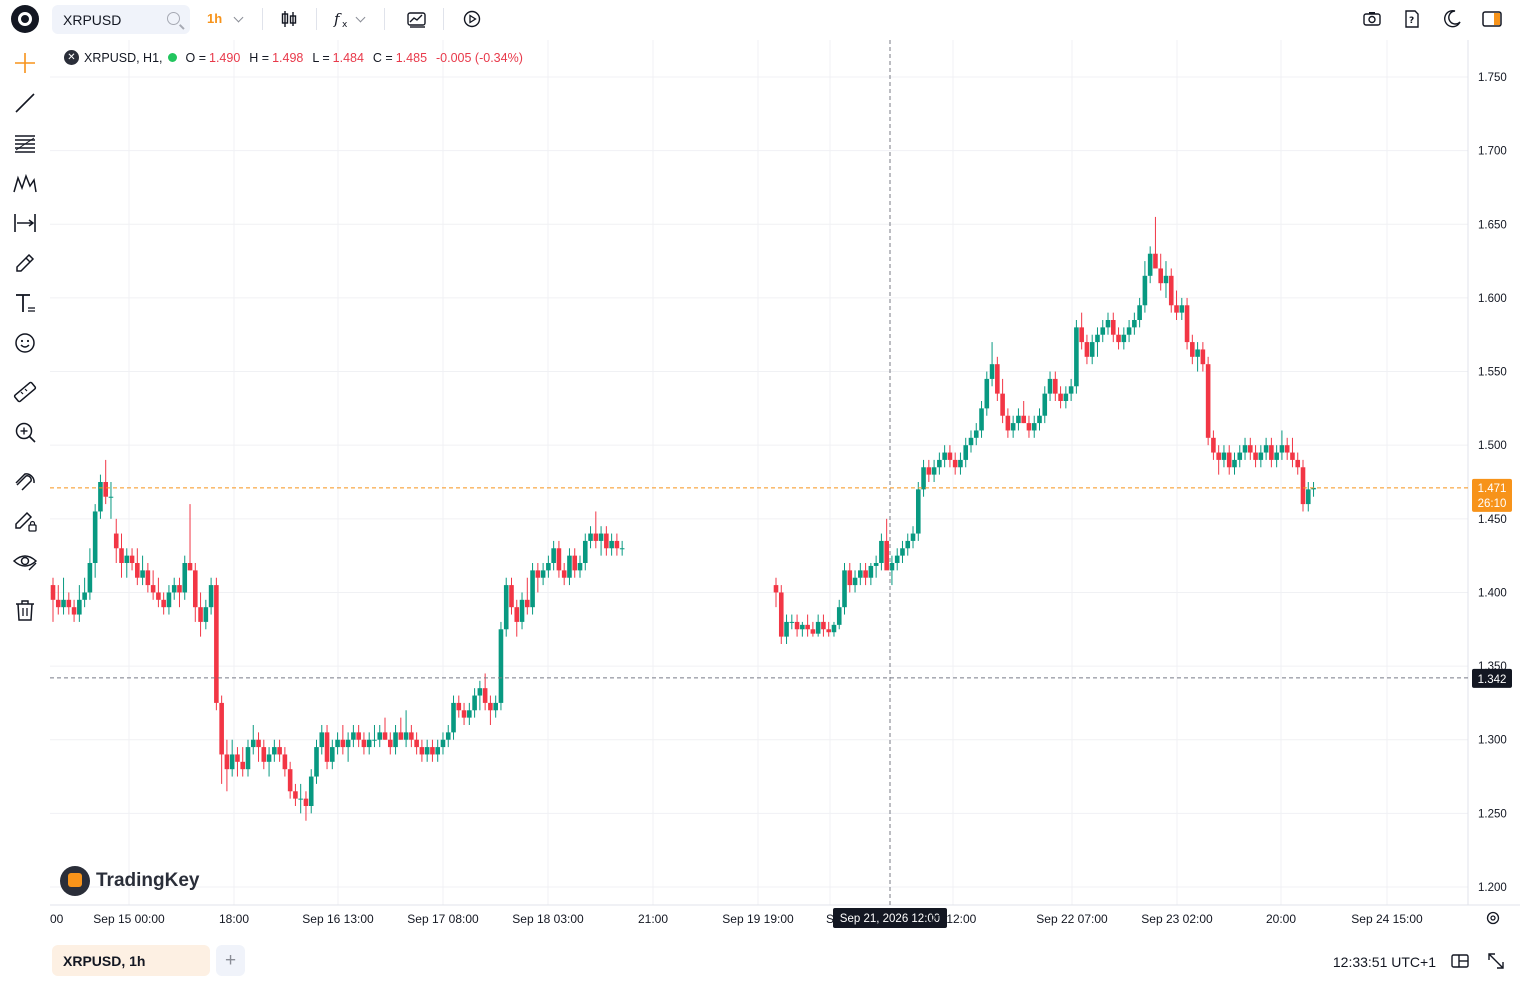 This screenshot has width=1520, height=981. What do you see at coordinates (1496, 961) in the screenshot?
I see `fullscreen-expand-icon` at bounding box center [1496, 961].